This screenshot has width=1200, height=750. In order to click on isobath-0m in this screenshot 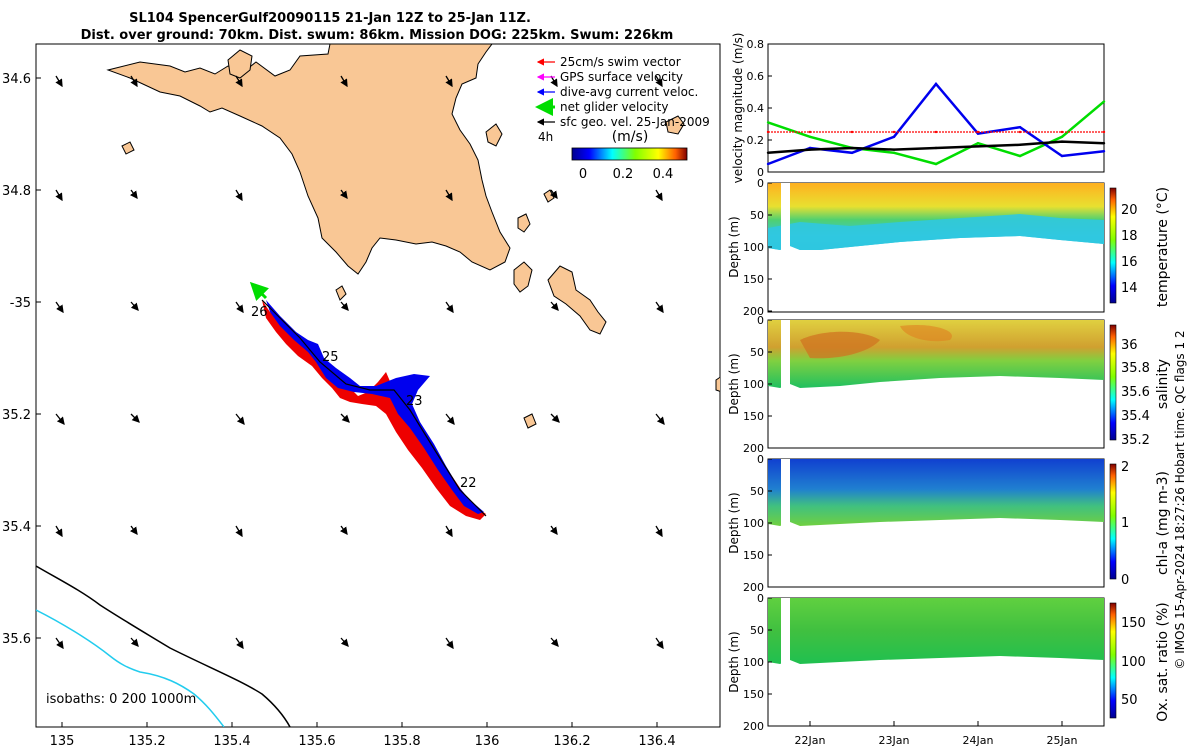, I will do `click(163, 646)`.